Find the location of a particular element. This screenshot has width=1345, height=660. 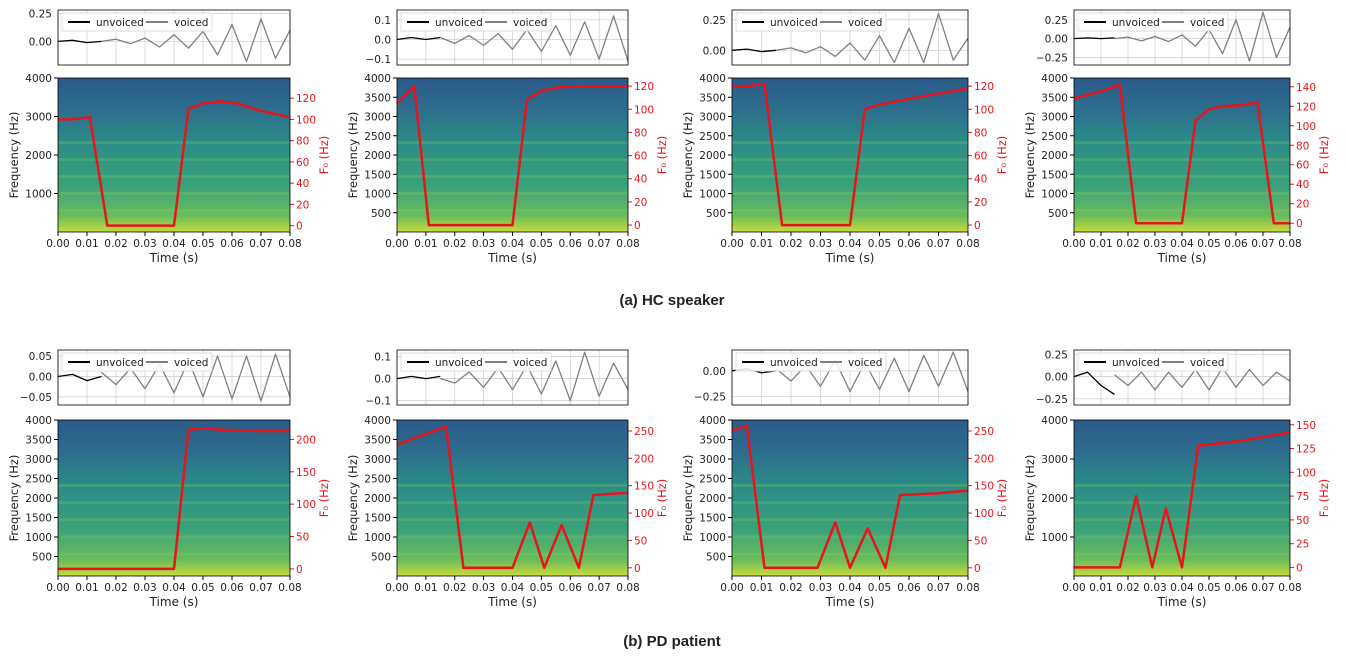

y-tick-label: 3500 is located at coordinates (712, 441).